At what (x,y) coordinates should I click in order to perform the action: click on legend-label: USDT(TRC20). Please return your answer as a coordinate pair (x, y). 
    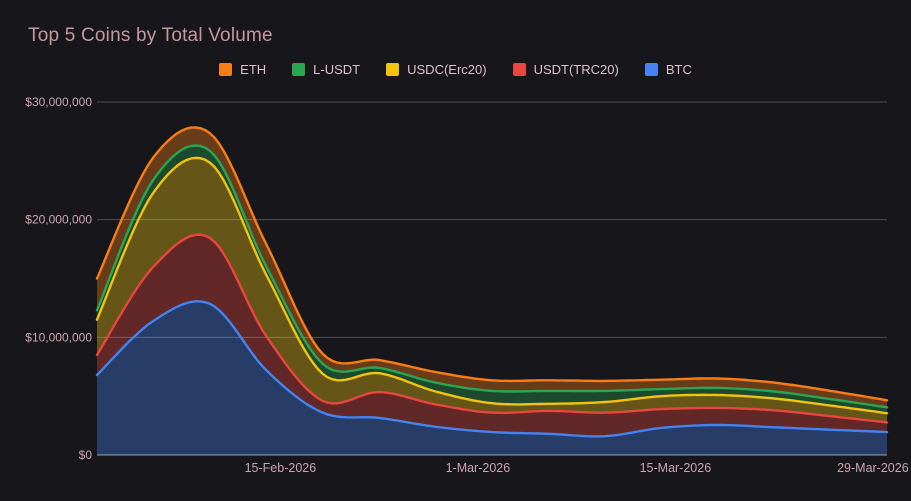
    Looking at the image, I should click on (576, 69).